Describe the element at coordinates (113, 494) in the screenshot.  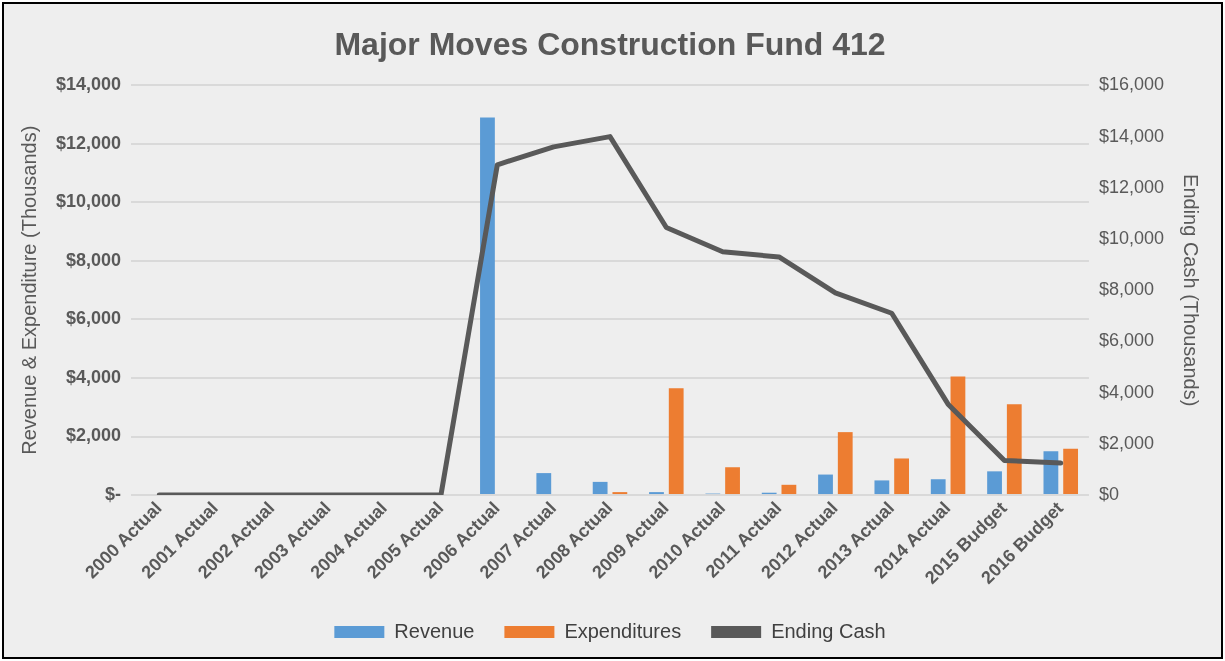
I see `y-tick-label: $-` at that location.